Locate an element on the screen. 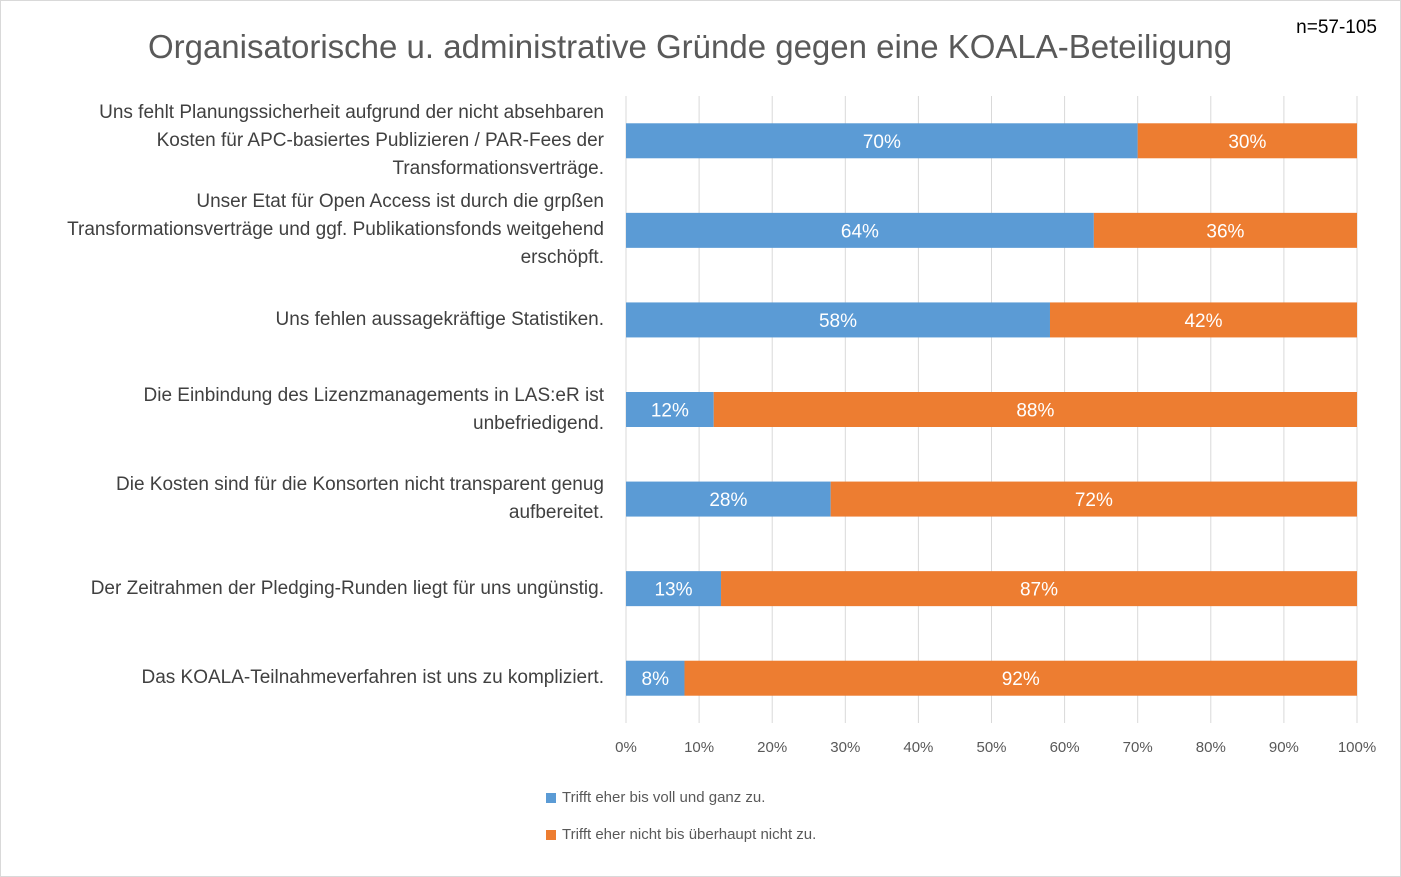  x-tick-label: 0% is located at coordinates (626, 747).